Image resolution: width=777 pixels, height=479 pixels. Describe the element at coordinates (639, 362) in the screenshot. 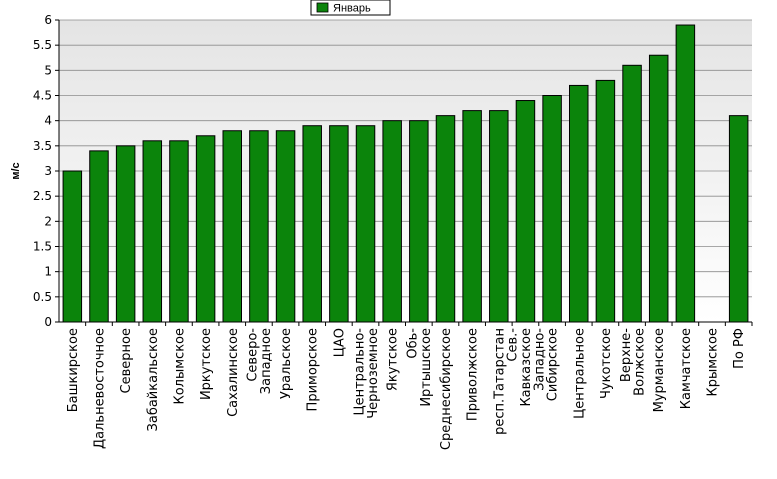

I see `x-tick-label: Волжское` at that location.